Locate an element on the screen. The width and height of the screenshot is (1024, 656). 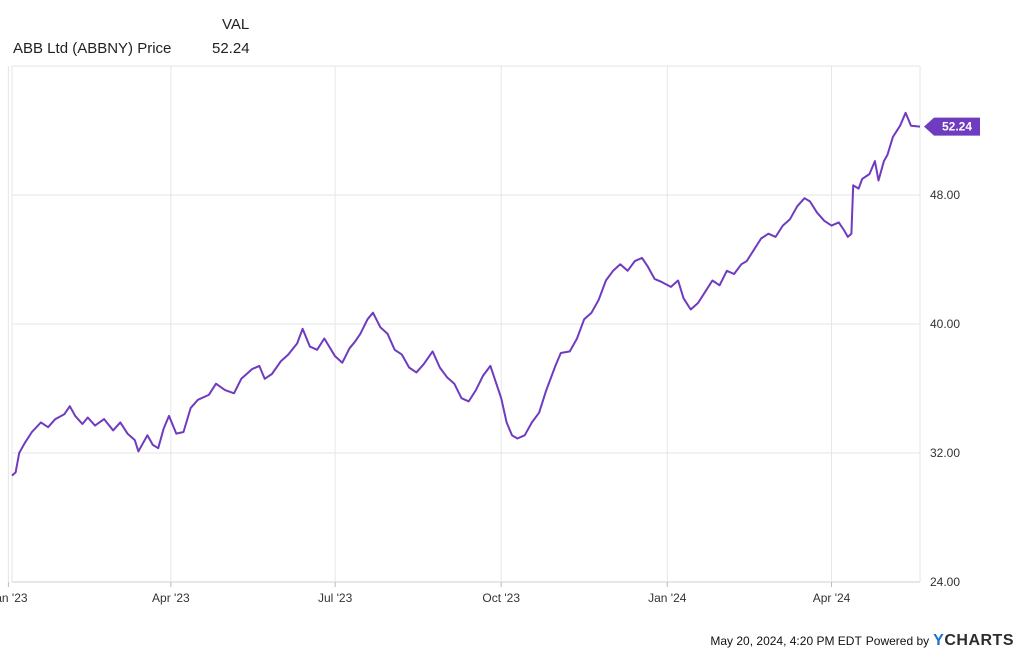
footer-powered-by: Powered by is located at coordinates (897, 641).